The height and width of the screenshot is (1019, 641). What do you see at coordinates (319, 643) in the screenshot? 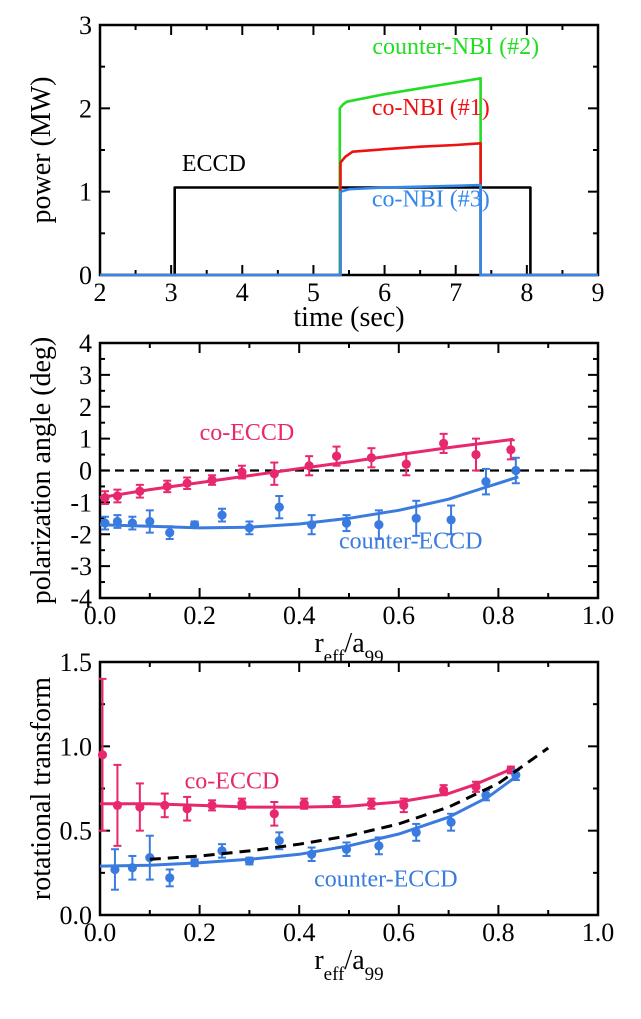
I see `x-axis-label-part: r` at bounding box center [319, 643].